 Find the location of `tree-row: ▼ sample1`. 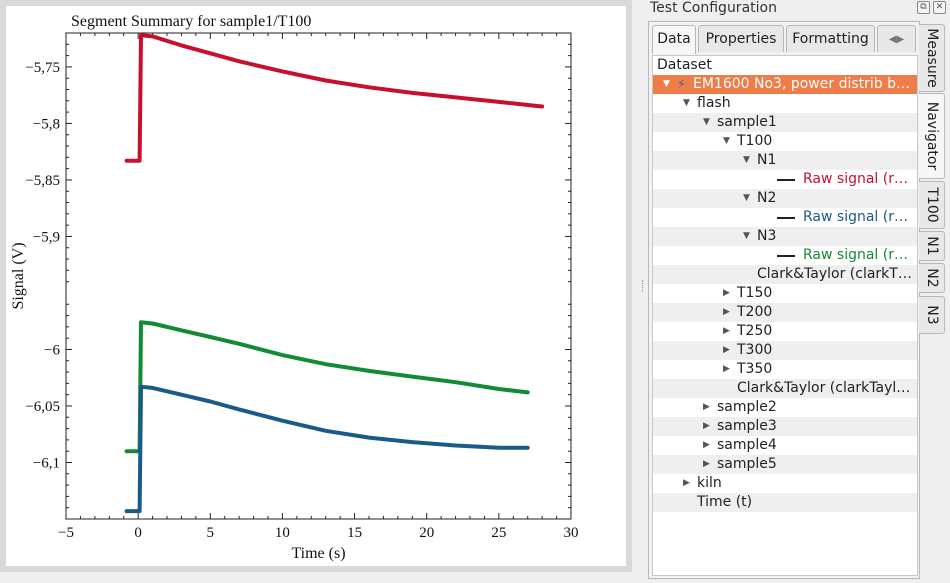

tree-row: ▼ sample1 is located at coordinates (785, 122).